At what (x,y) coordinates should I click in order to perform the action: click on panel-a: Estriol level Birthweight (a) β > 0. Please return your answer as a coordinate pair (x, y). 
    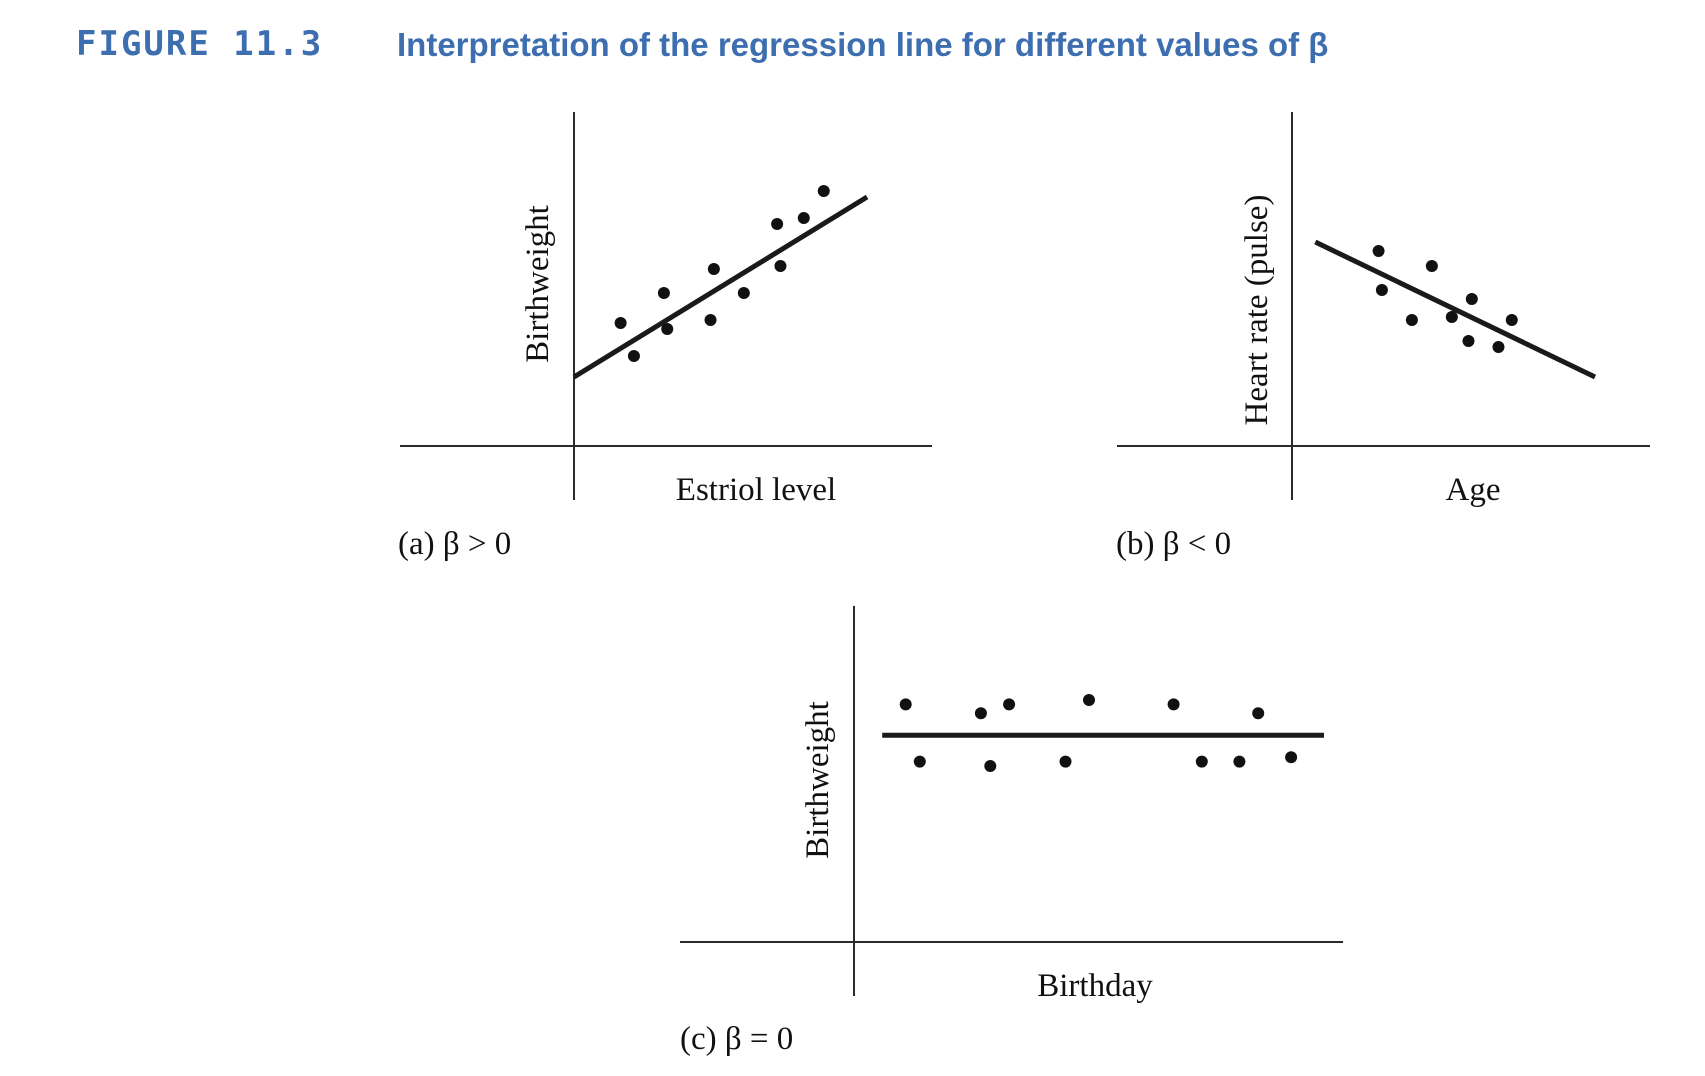
    Looking at the image, I should click on (665, 337).